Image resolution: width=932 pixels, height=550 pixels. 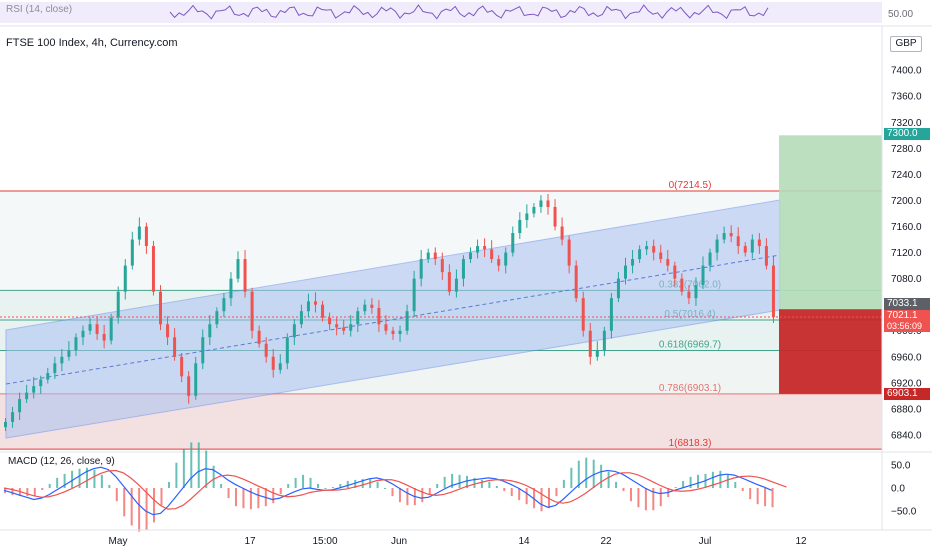 I want to click on macd-y-tick-label: −50.0, so click(x=904, y=512).